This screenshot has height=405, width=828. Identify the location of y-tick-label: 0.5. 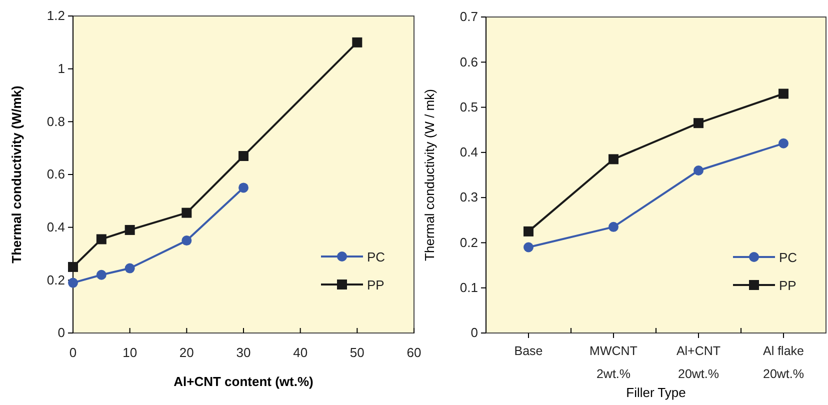
(469, 106).